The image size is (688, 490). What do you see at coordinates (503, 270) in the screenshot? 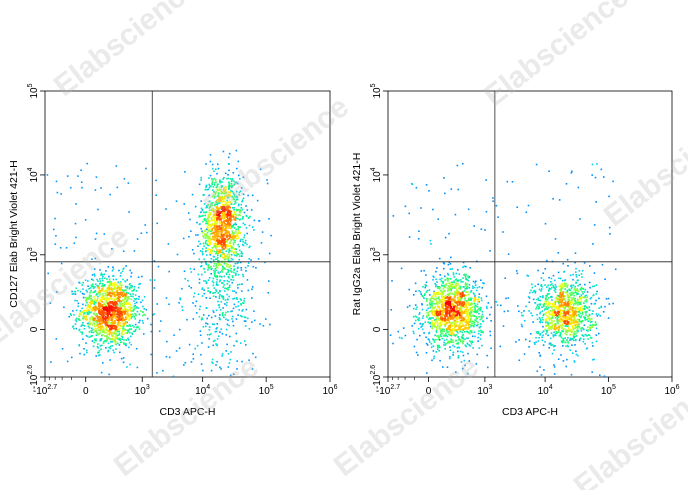
I see `event-dots` at bounding box center [503, 270].